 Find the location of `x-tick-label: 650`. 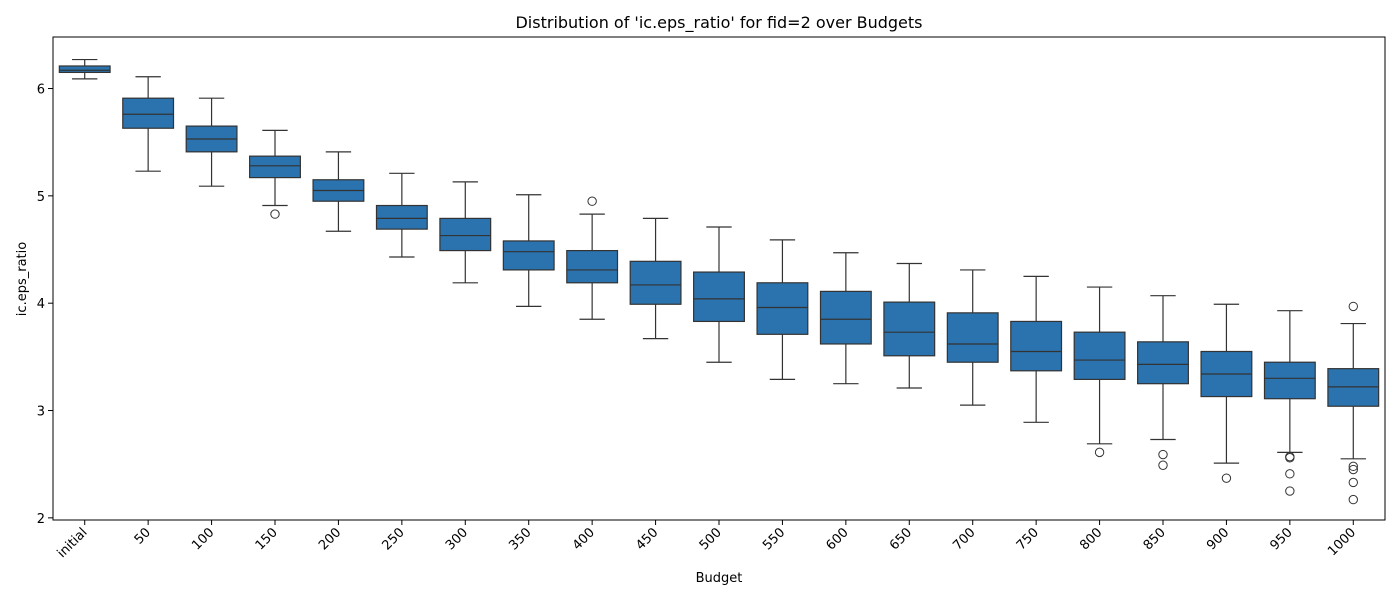

x-tick-label: 650 is located at coordinates (901, 539).